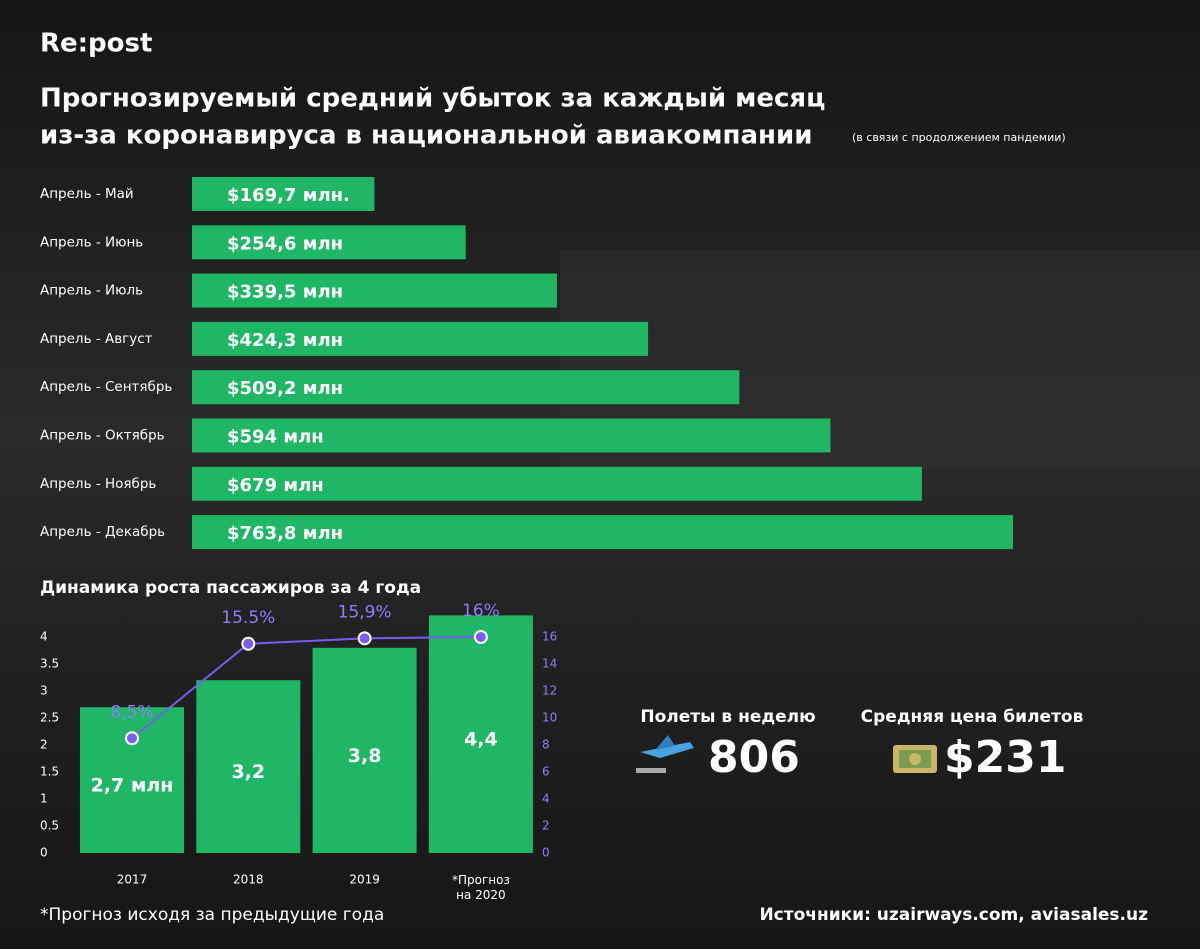 This screenshot has width=1200, height=949. Describe the element at coordinates (91, 242) in the screenshot. I see `category-label: Апрель - Июнь` at that location.